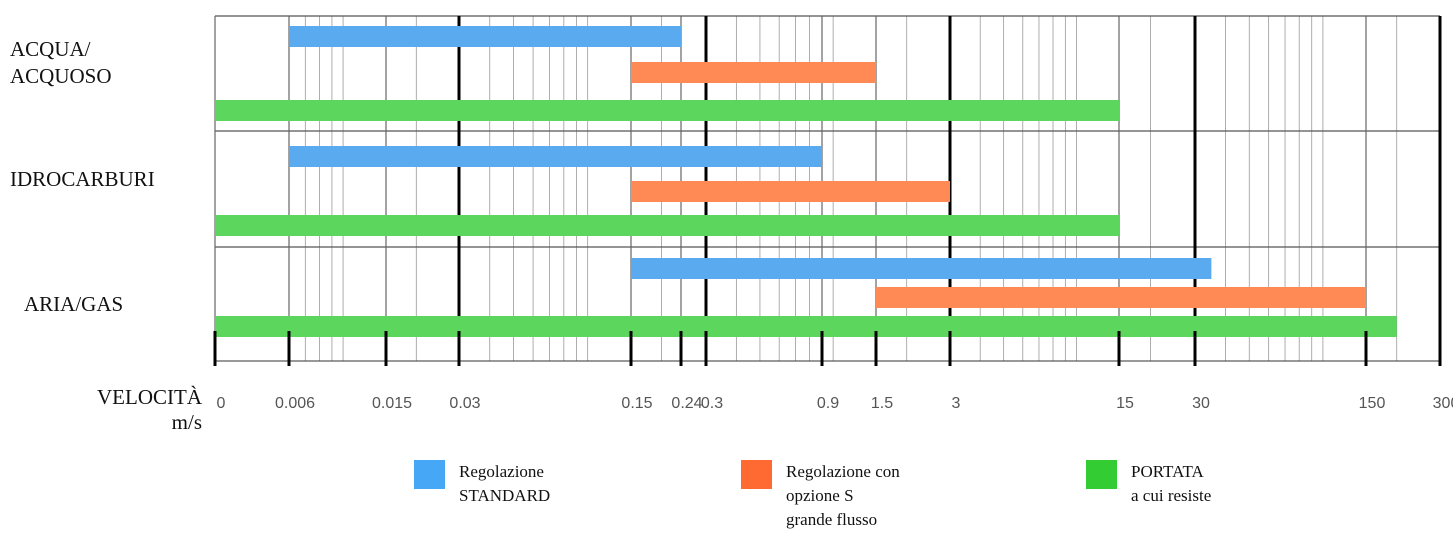  I want to click on legend-swatch-green, so click(1101, 474).